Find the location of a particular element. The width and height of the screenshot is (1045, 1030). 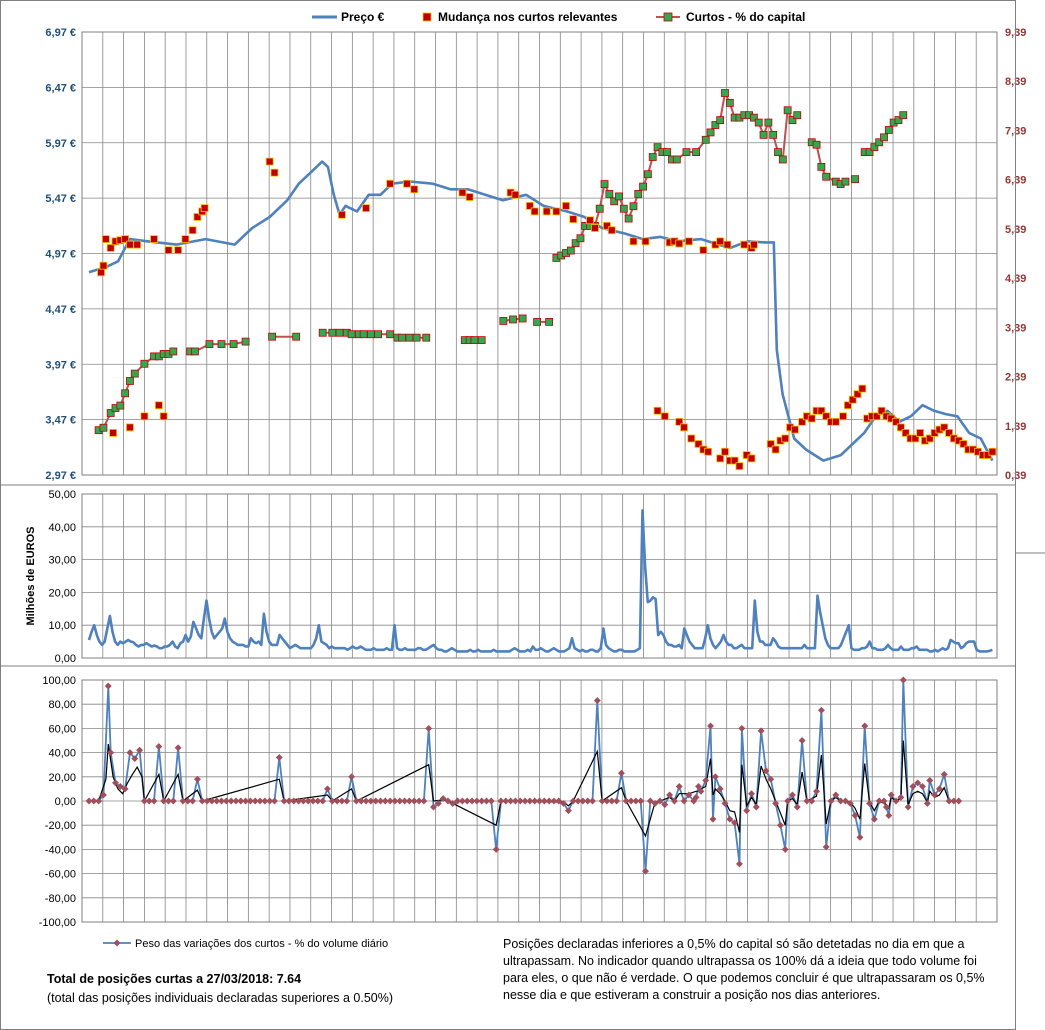

y-left-tick-label: 4,47 € is located at coordinates (60, 310).